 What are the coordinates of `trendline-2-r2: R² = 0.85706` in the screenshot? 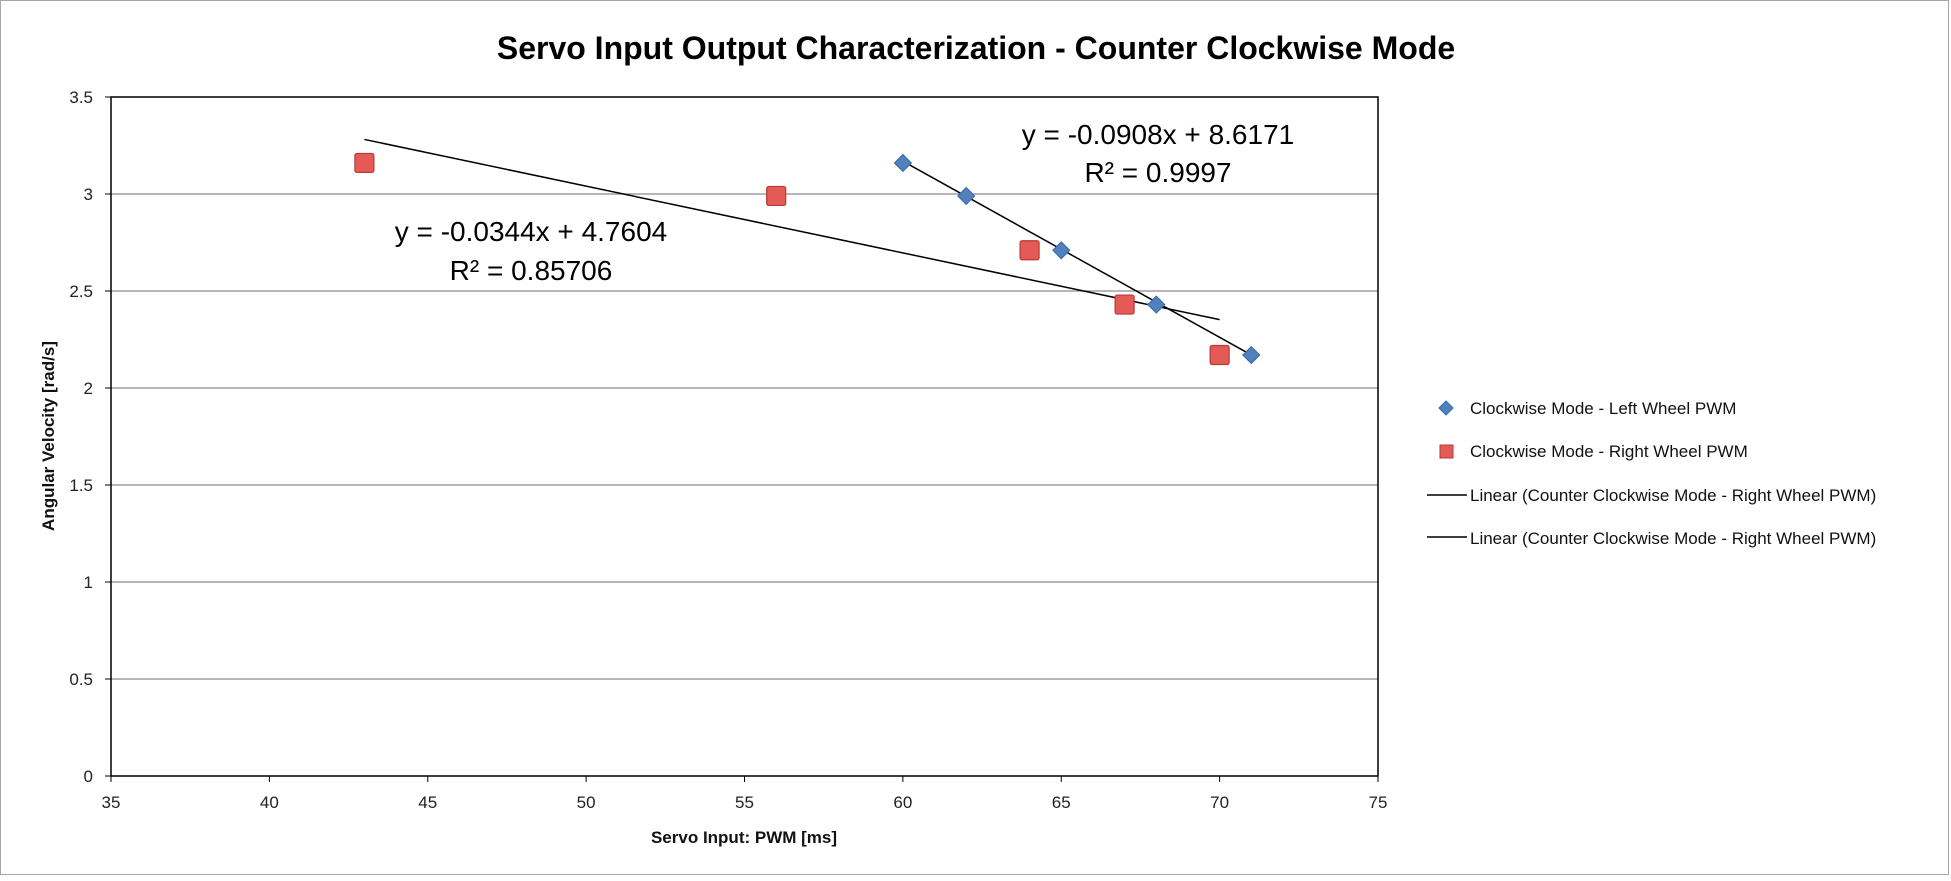 It's located at (531, 270).